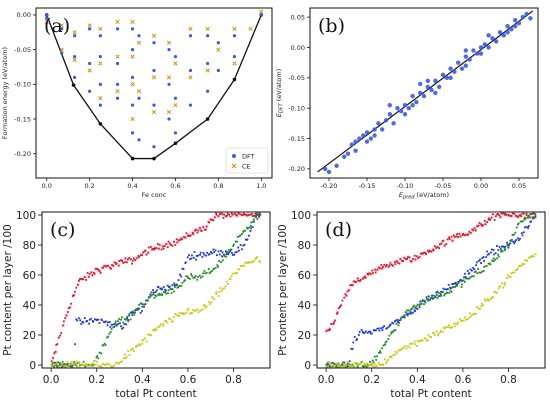 Image resolution: width=550 pixels, height=404 pixels. Describe the element at coordinates (508, 380) in the screenshot. I see `x-tick-label: 0.8` at that location.